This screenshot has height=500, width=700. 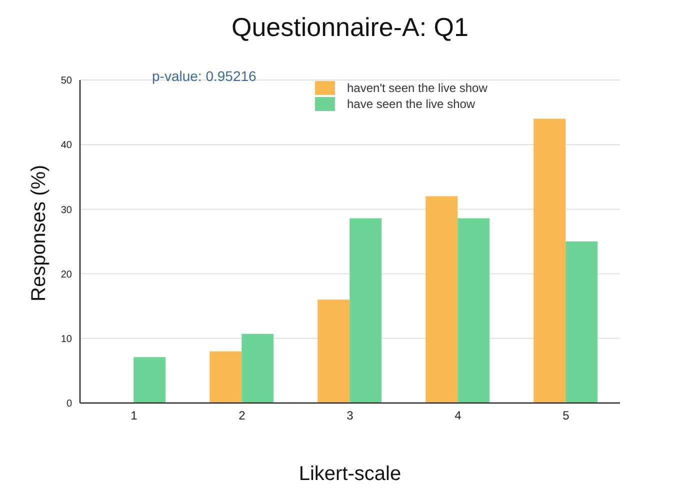 What do you see at coordinates (39, 233) in the screenshot?
I see `y-axis-title: Responses (%)` at bounding box center [39, 233].